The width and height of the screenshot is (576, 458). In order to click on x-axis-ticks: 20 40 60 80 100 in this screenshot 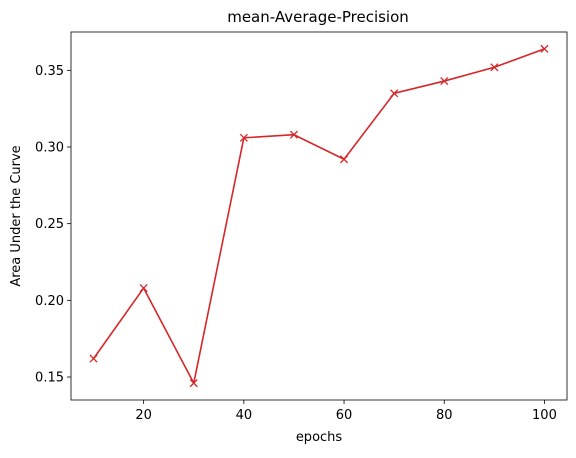, I will do `click(346, 411)`.